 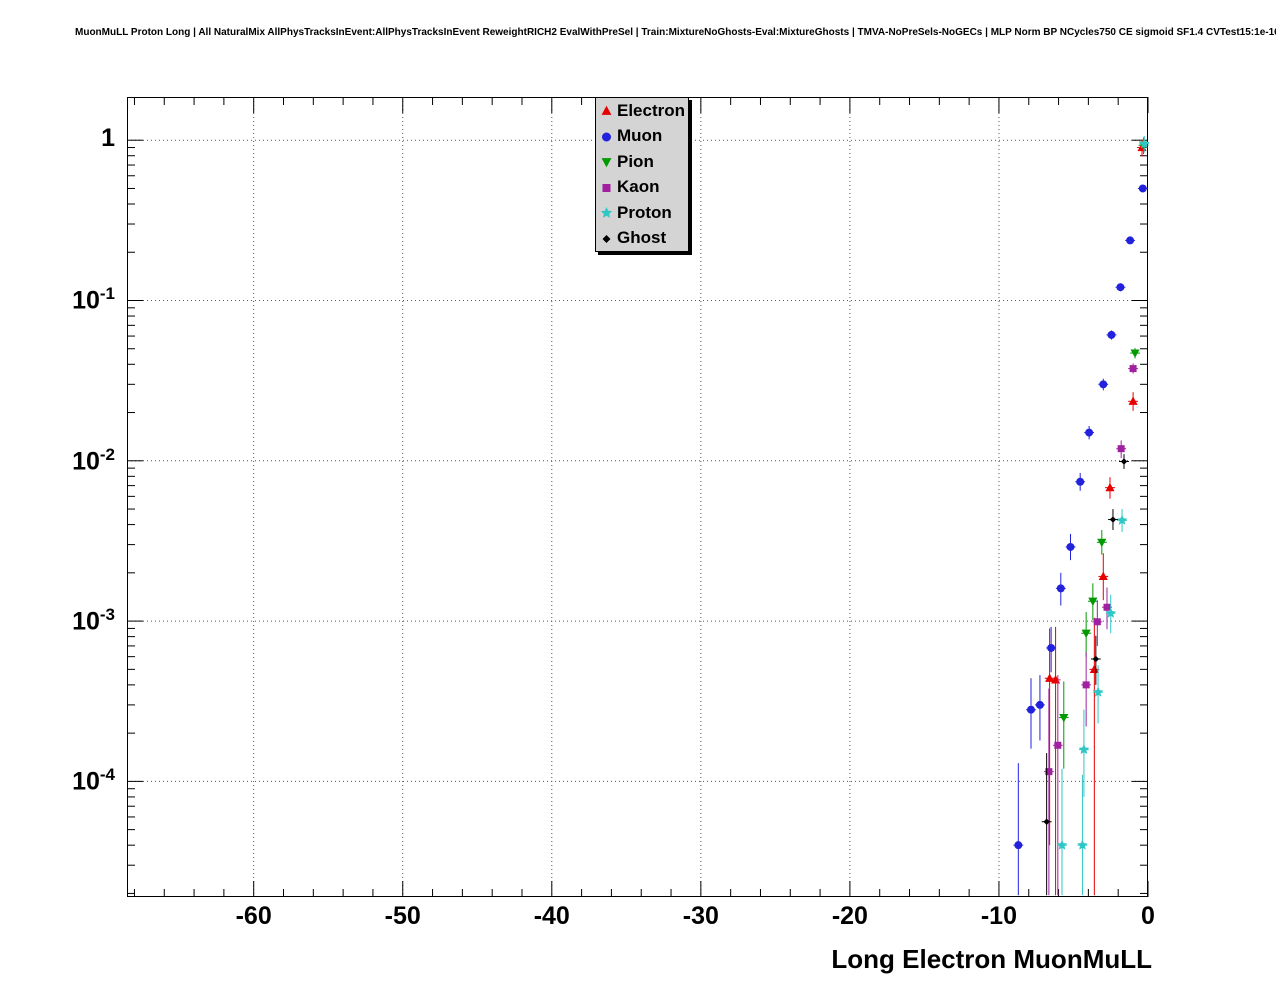 What do you see at coordinates (998, 916) in the screenshot?
I see `x-tick-label: -10` at bounding box center [998, 916].